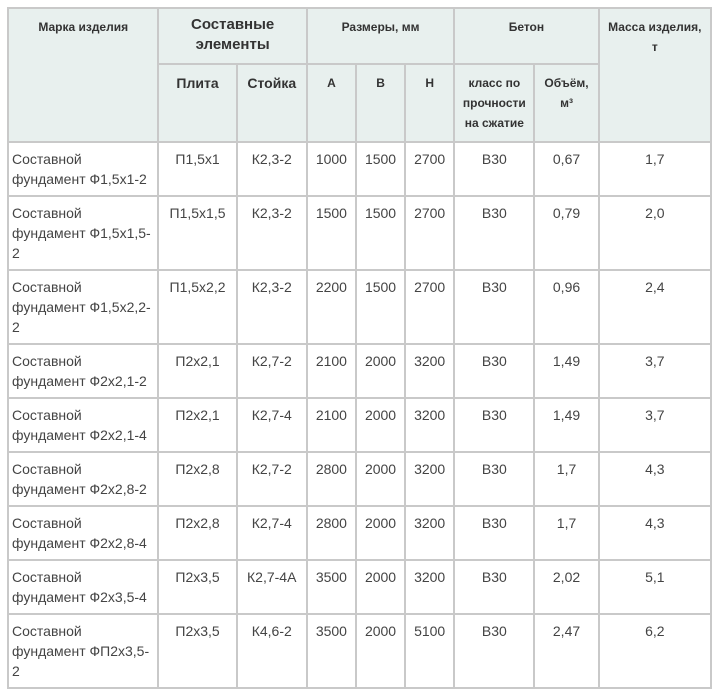 The width and height of the screenshot is (716, 689). I want to click on cell-size-a: 1500, so click(331, 233).